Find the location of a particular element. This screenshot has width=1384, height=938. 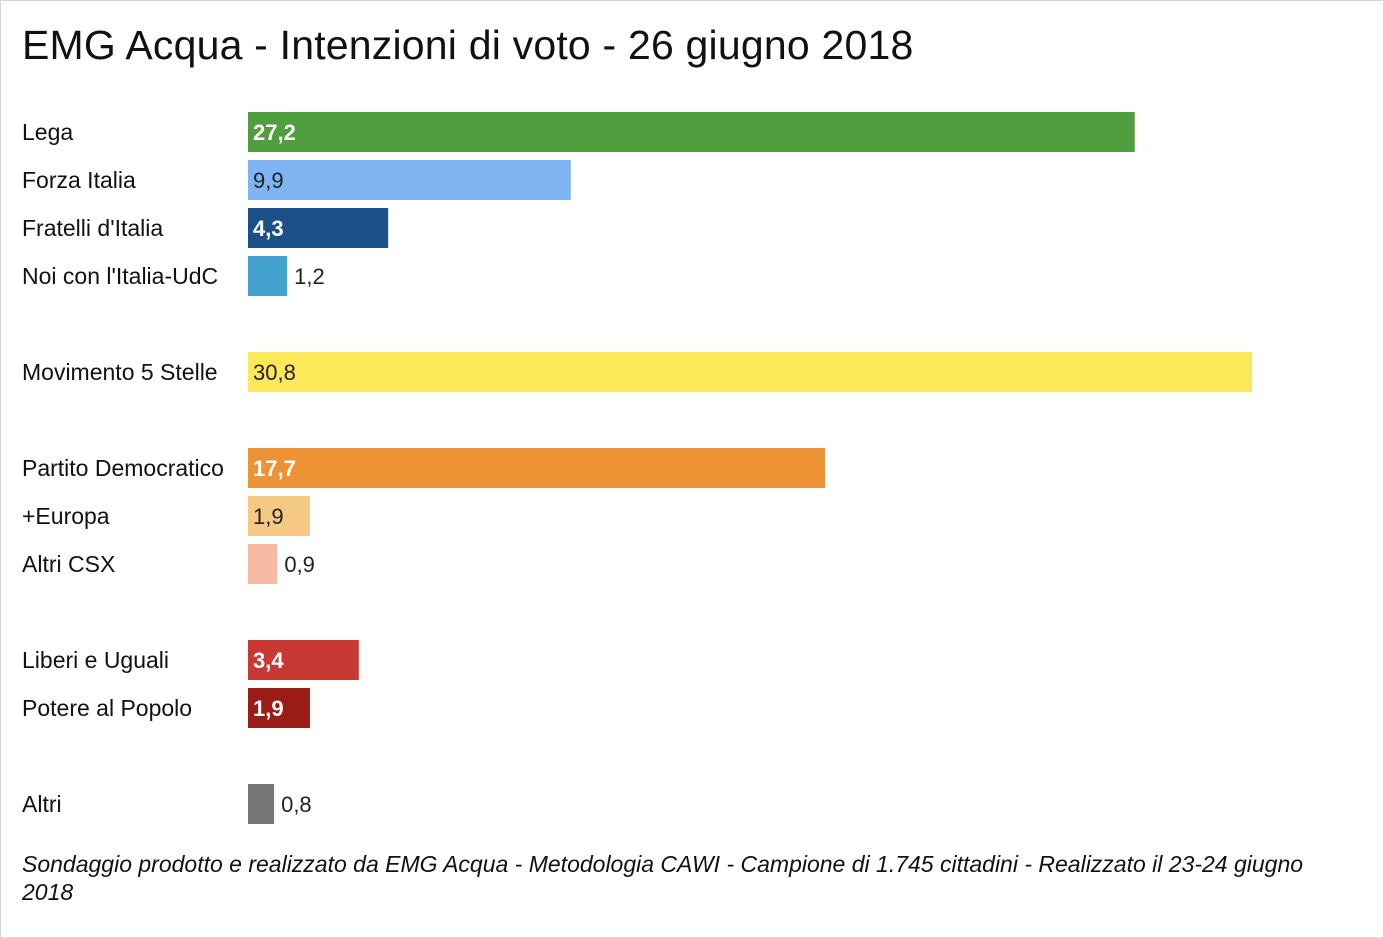

category-label-altri-csx: Altri CSX is located at coordinates (68, 564).